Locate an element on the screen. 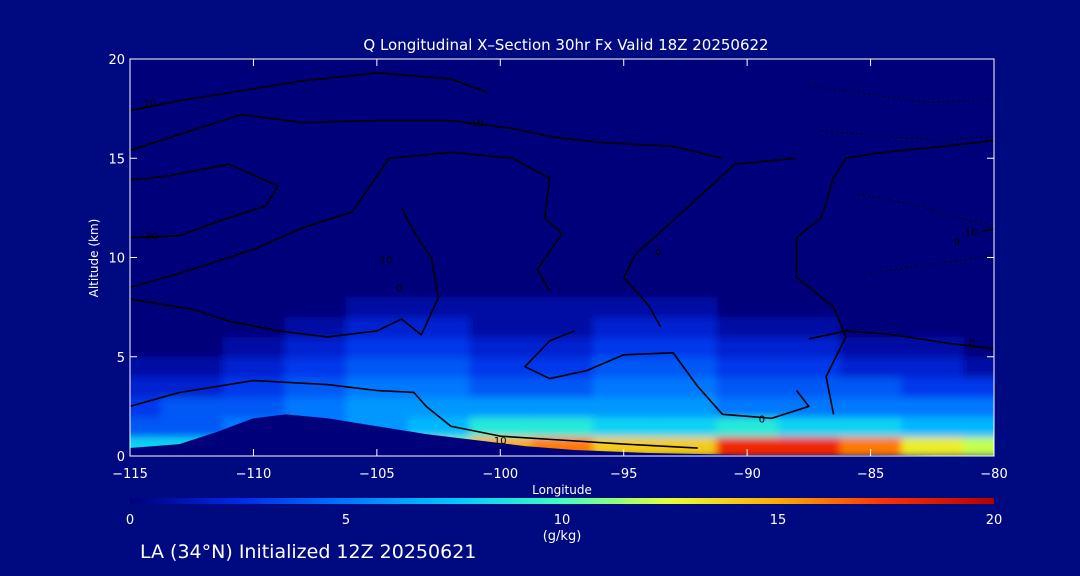 This screenshot has height=576, width=1080. x-tick-label: −95 is located at coordinates (623, 474).